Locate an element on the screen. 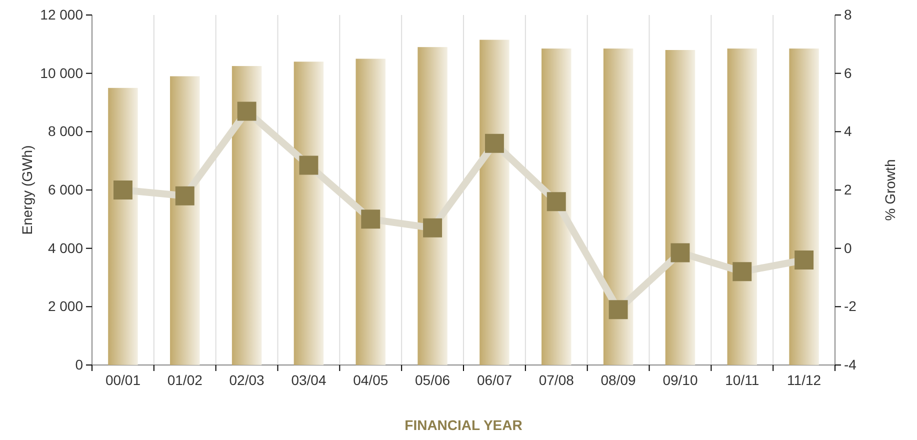 The width and height of the screenshot is (917, 440). x-tick-label: 02/03 is located at coordinates (247, 380).